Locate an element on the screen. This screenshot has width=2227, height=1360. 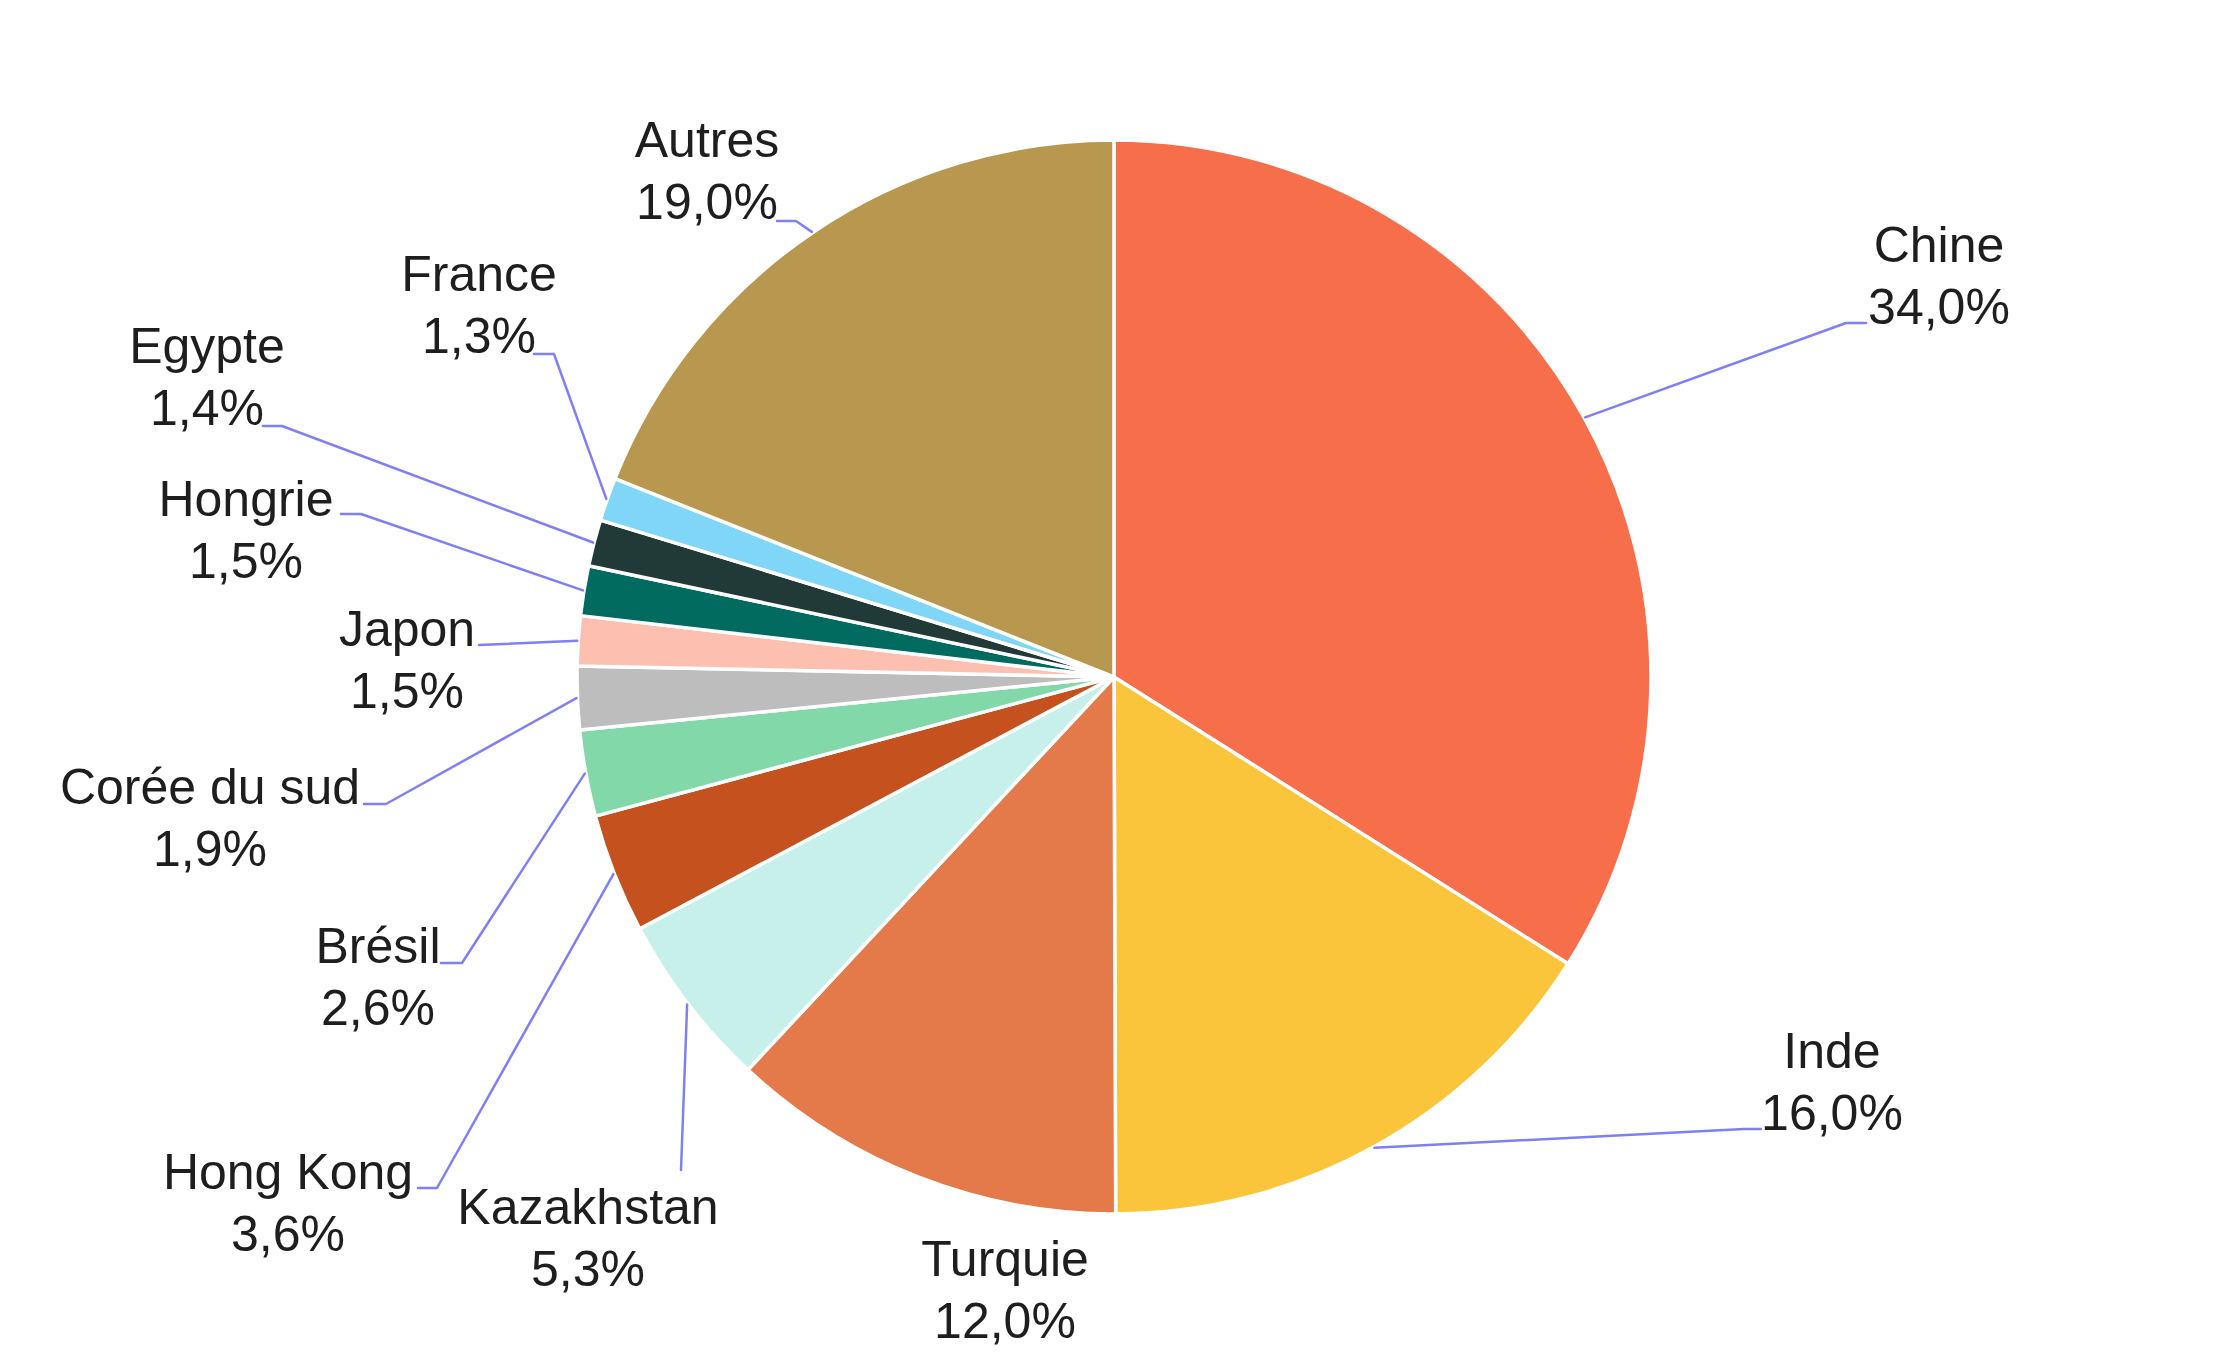
slice-label: Chine is located at coordinates (1939, 245).